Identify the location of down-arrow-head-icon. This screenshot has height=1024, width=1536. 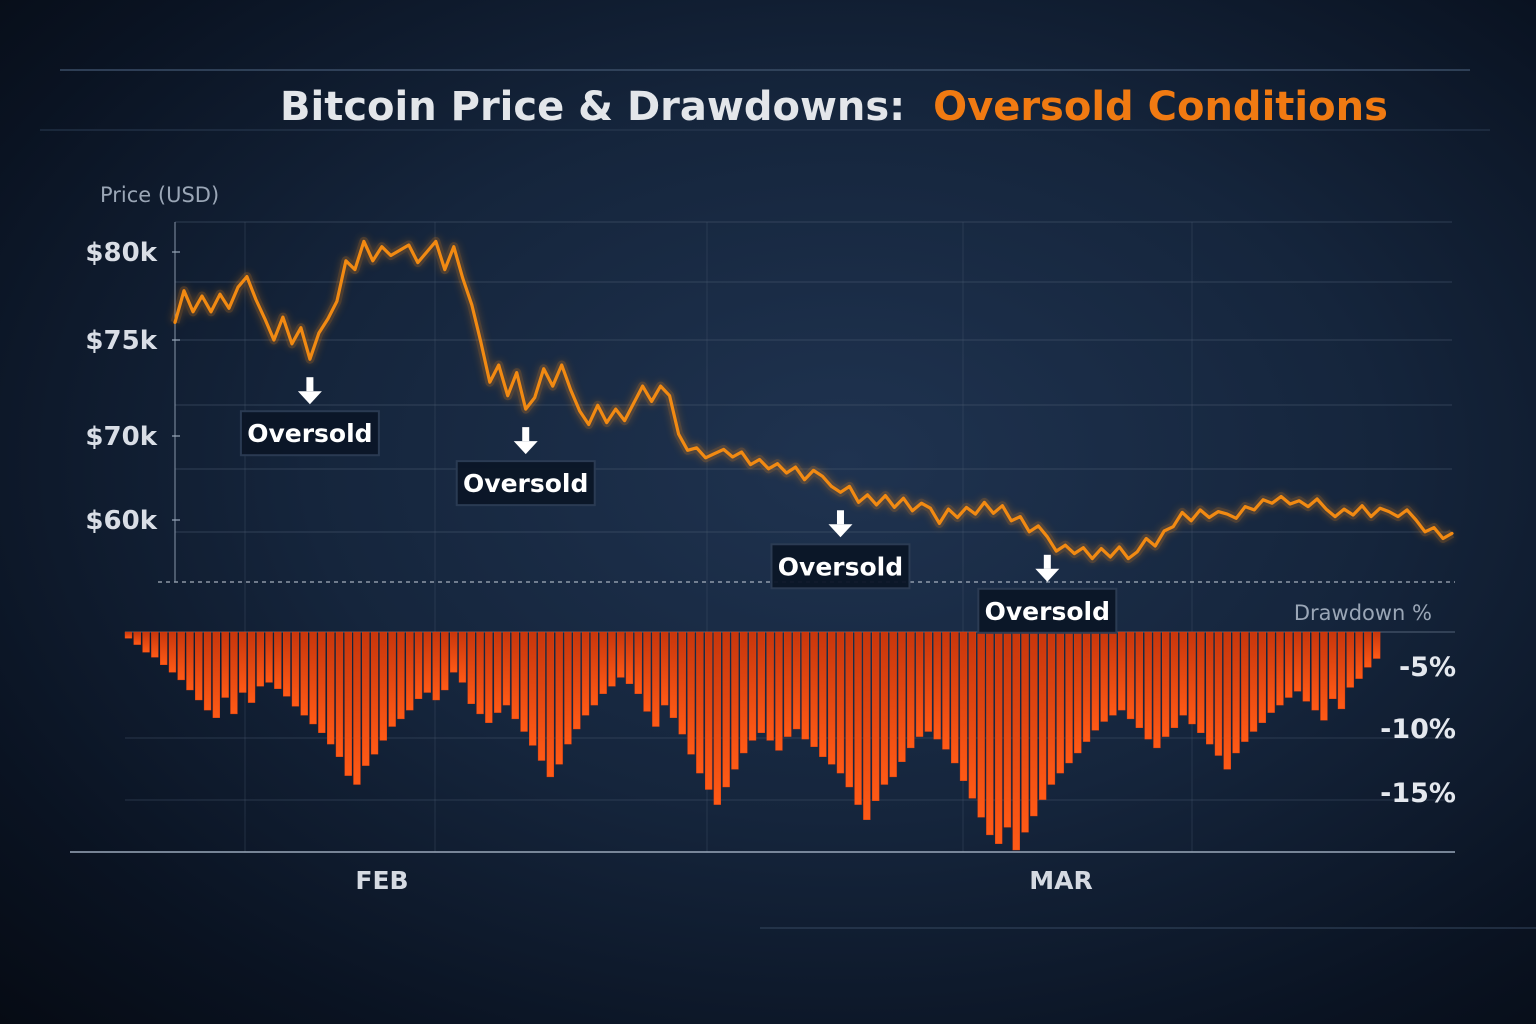
(309, 398).